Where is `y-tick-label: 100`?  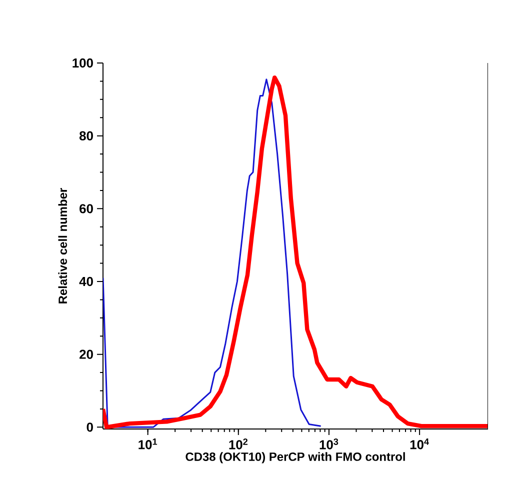
y-tick-label: 100 is located at coordinates (82, 63).